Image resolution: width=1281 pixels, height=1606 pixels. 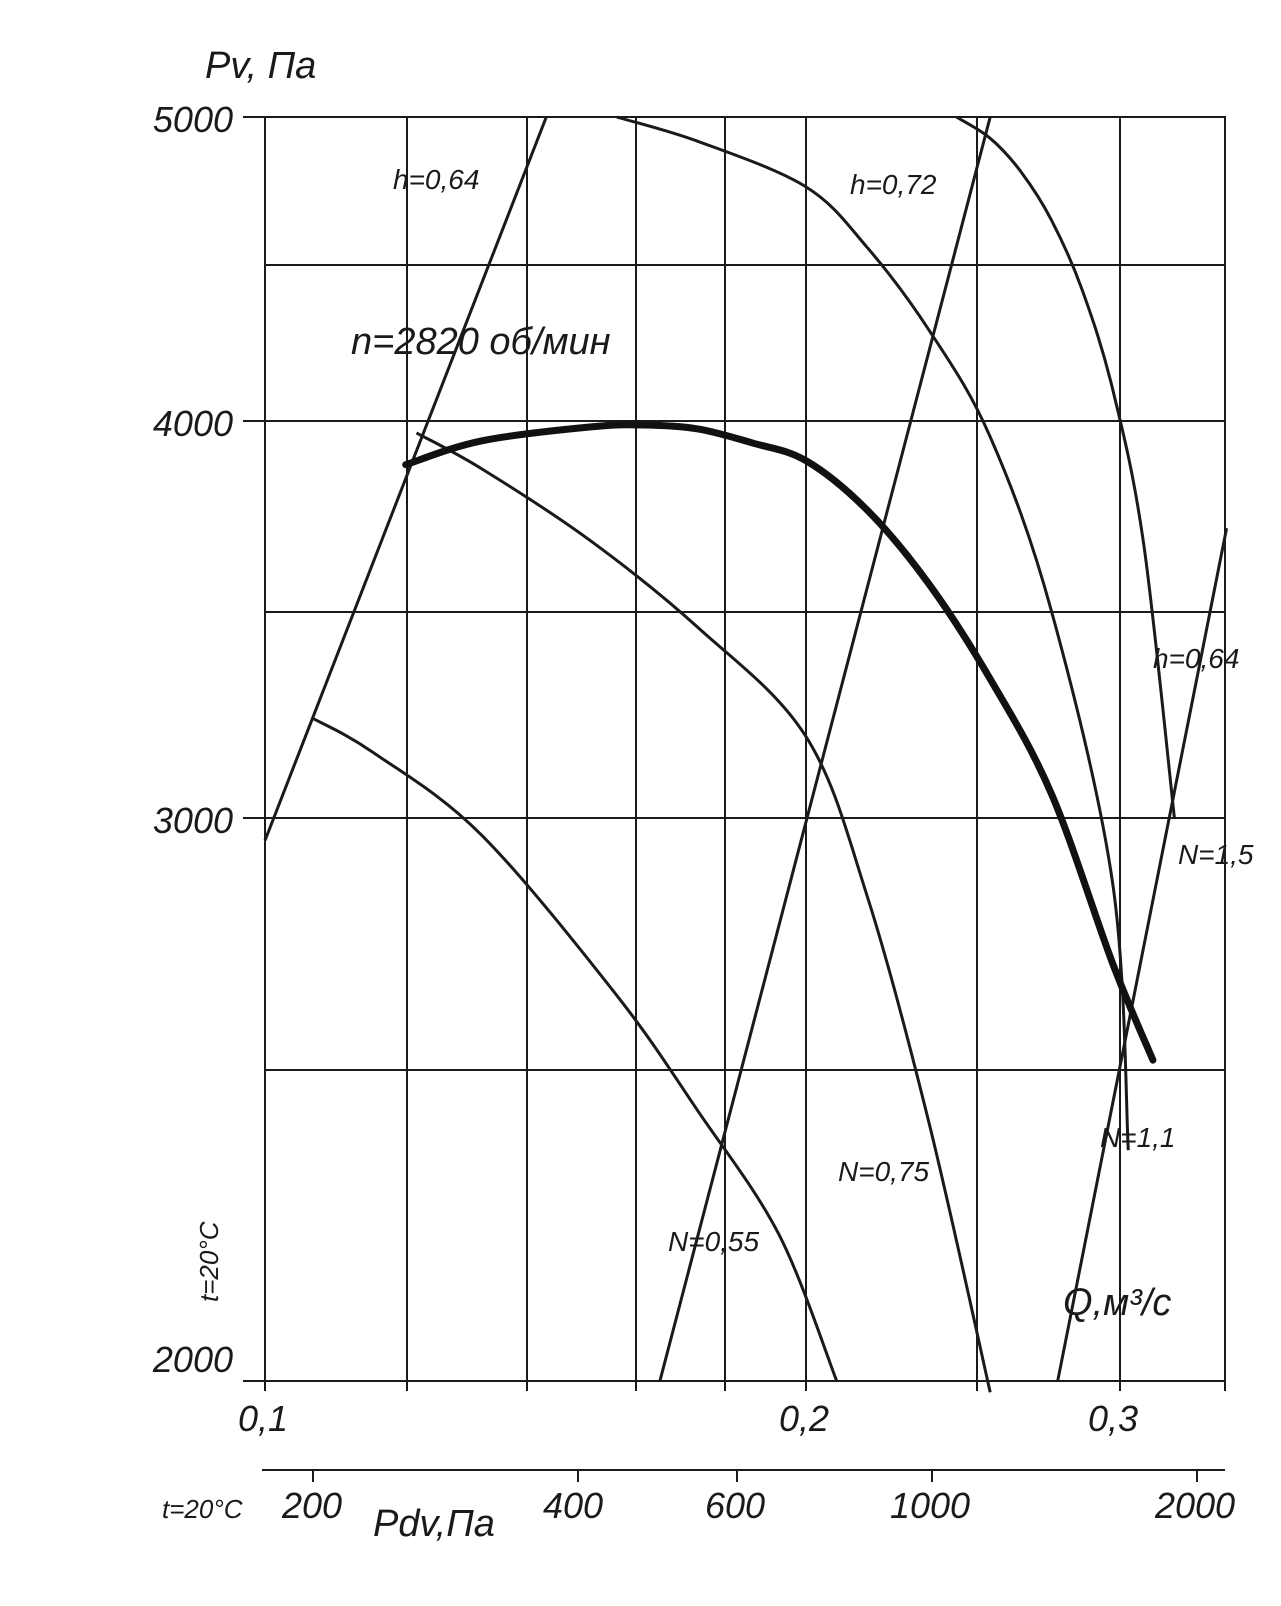 I want to click on power-label: N=1,5, so click(x=1216, y=854).